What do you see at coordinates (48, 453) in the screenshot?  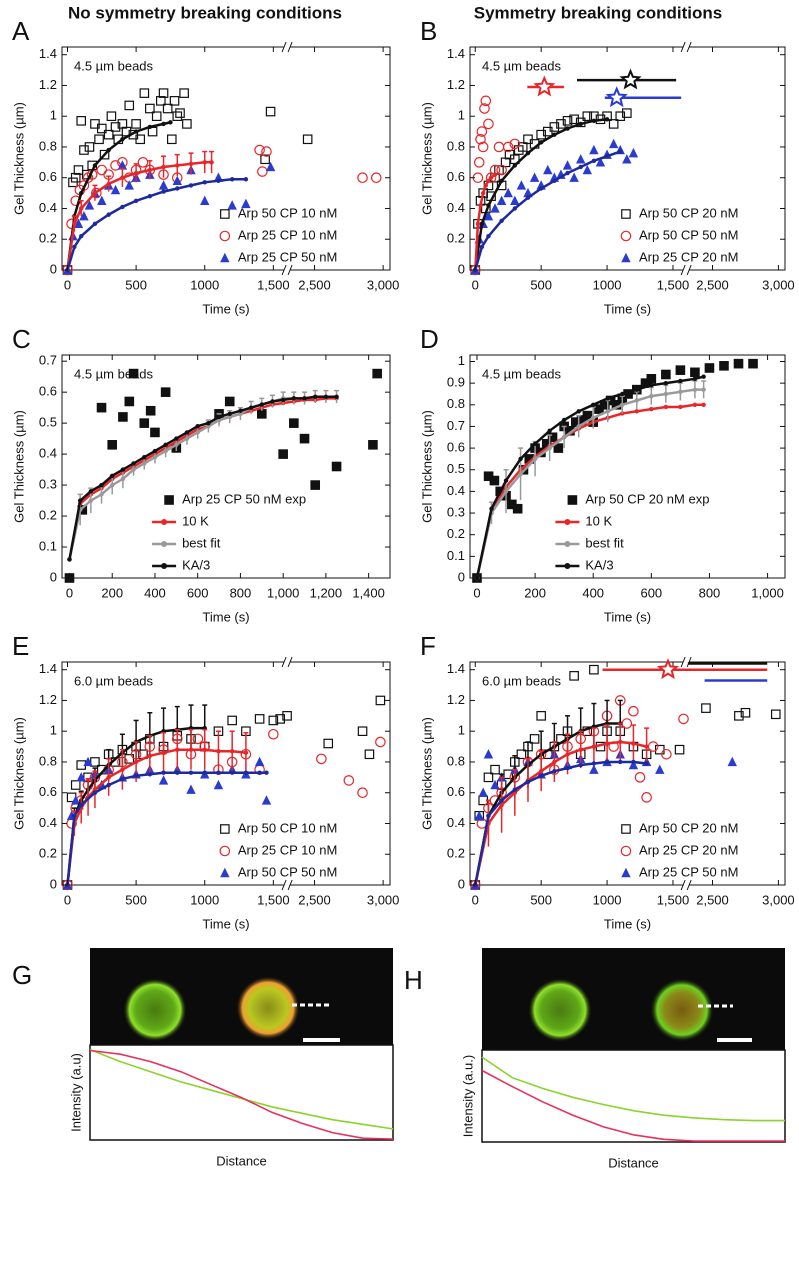 I see `y-tick-label: 0.4` at bounding box center [48, 453].